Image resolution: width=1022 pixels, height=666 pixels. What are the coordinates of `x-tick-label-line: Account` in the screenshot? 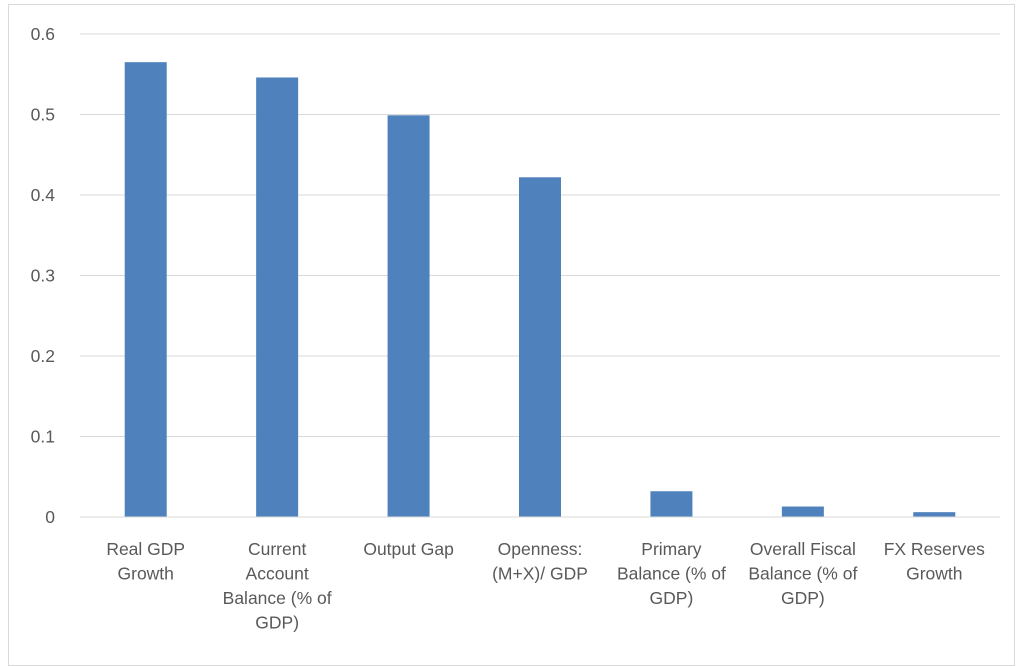 It's located at (277, 574).